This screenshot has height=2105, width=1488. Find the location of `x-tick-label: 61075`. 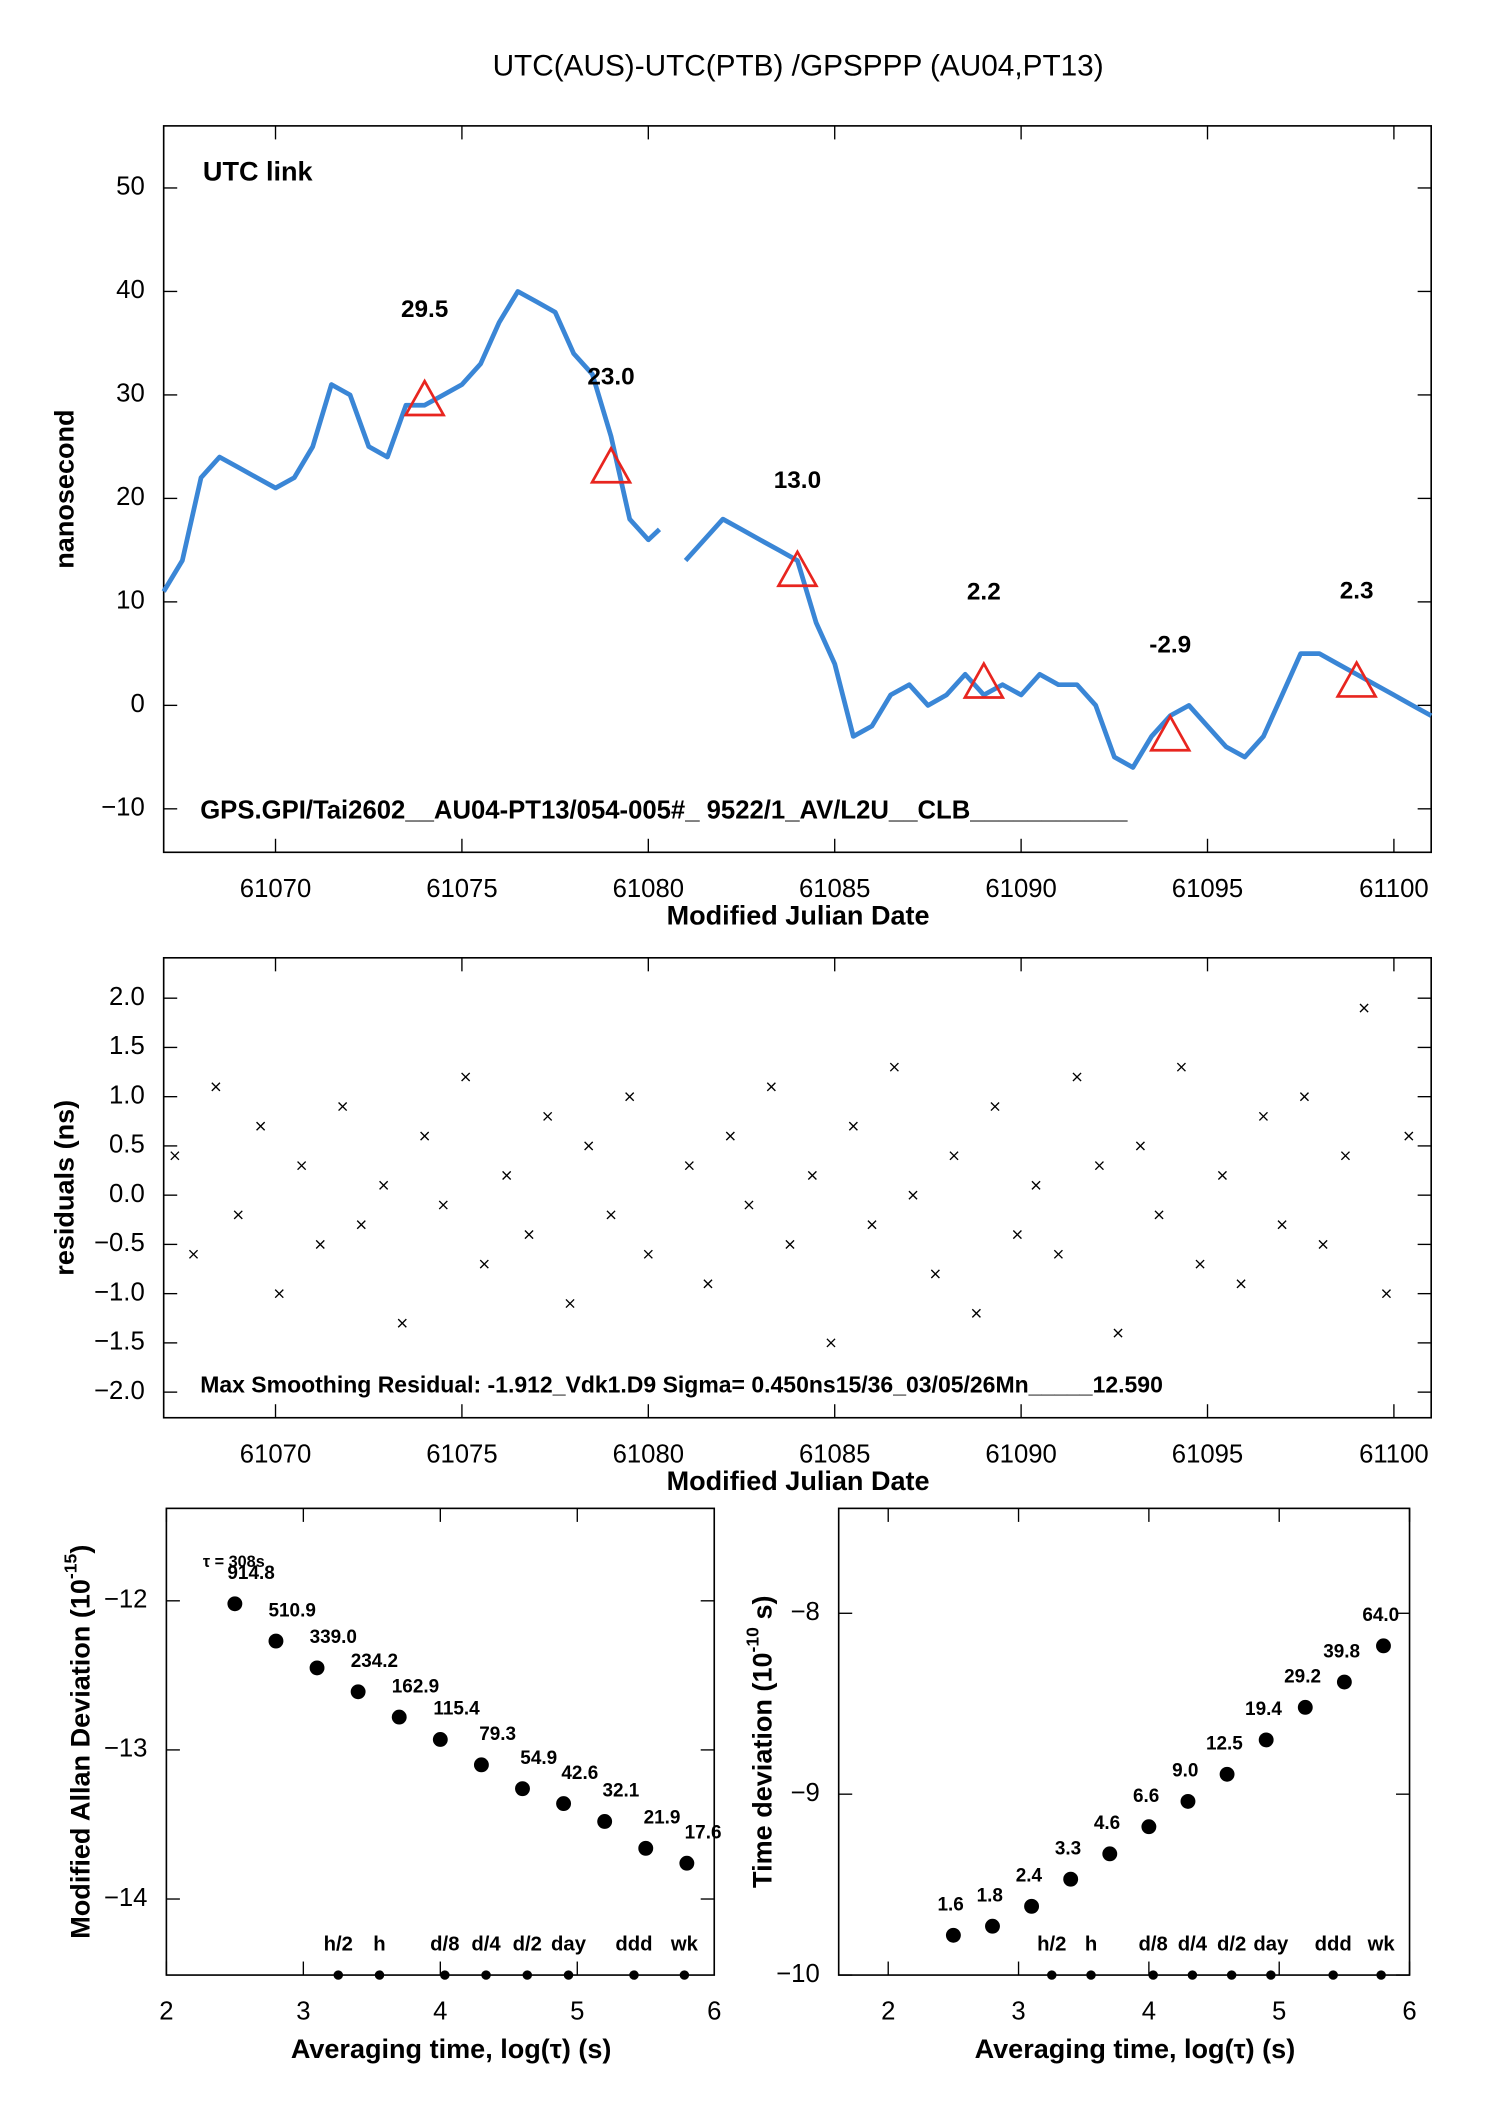

x-tick-label: 61075 is located at coordinates (461, 1454).